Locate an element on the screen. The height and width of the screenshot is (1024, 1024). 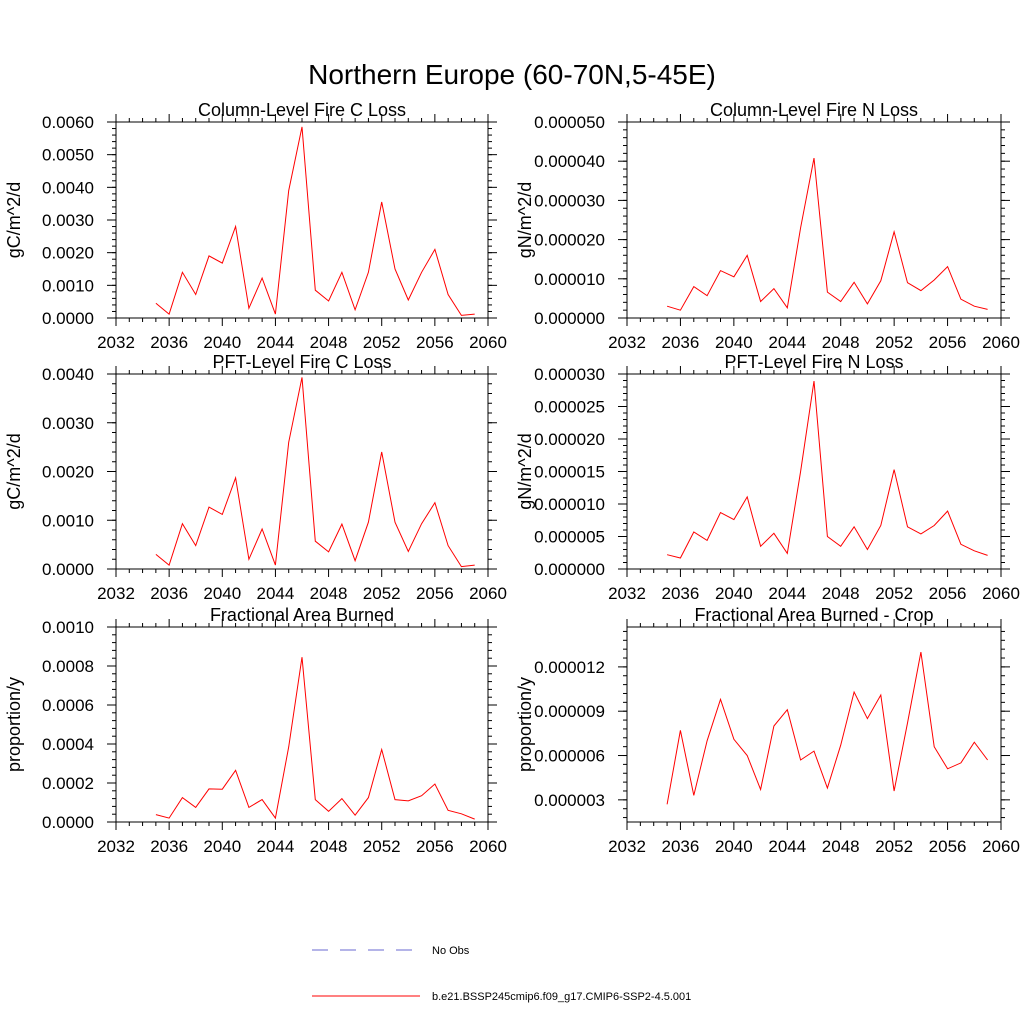
y-tick-label: 0.0004 is located at coordinates (68, 744).